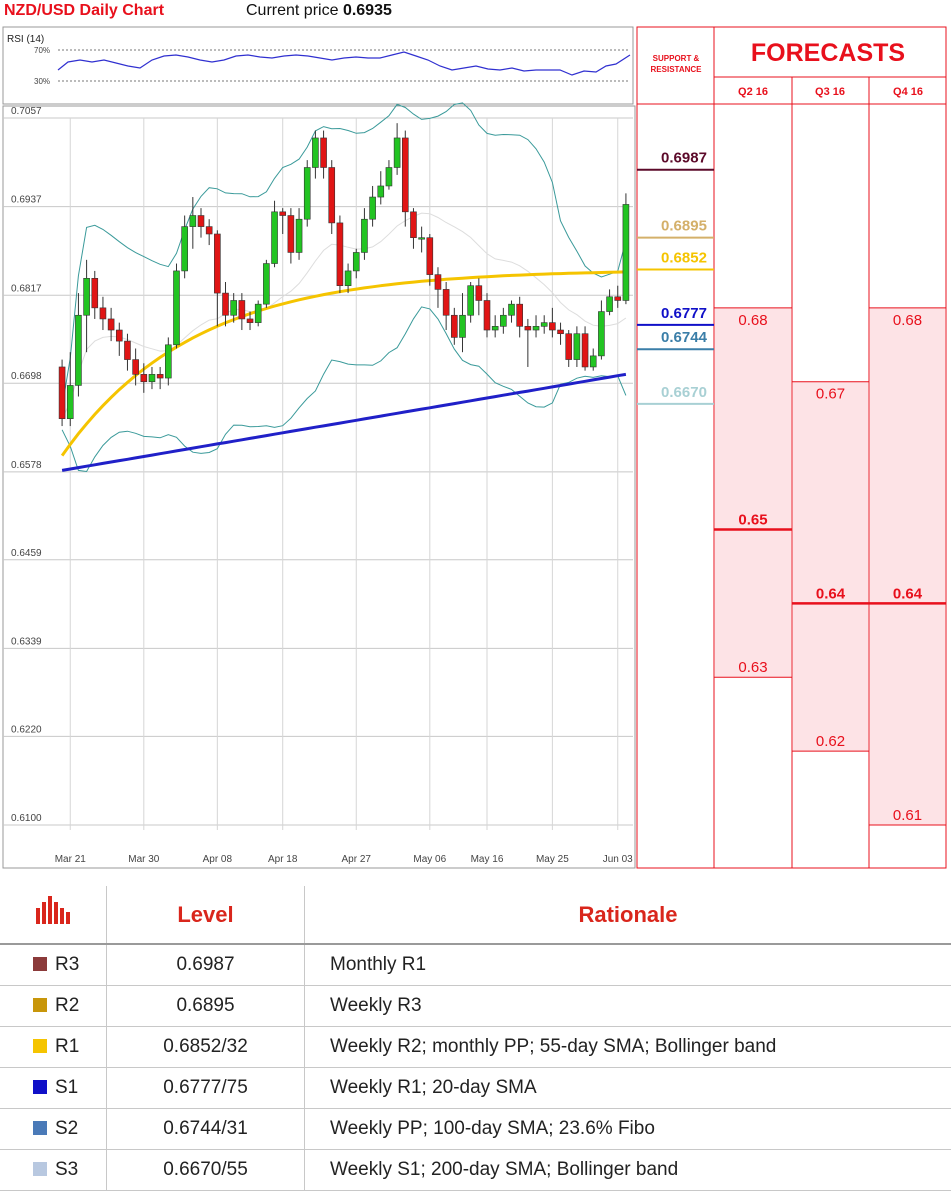 The height and width of the screenshot is (1191, 951). Describe the element at coordinates (676, 58) in the screenshot. I see `sr-label-1: SUPPORT &` at that location.